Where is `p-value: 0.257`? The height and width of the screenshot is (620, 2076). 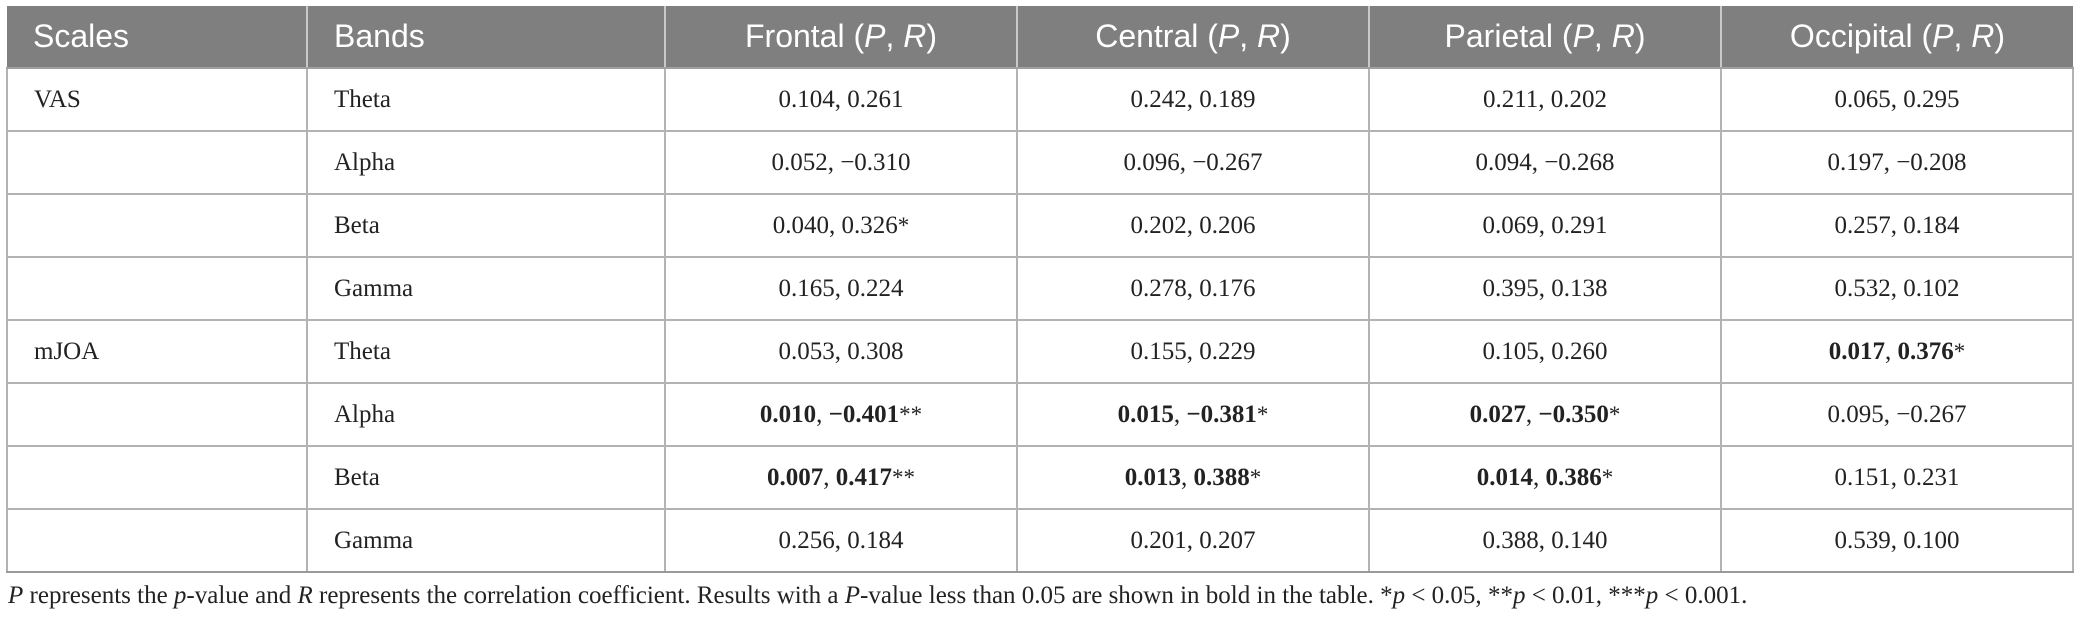
p-value: 0.257 is located at coordinates (1862, 225).